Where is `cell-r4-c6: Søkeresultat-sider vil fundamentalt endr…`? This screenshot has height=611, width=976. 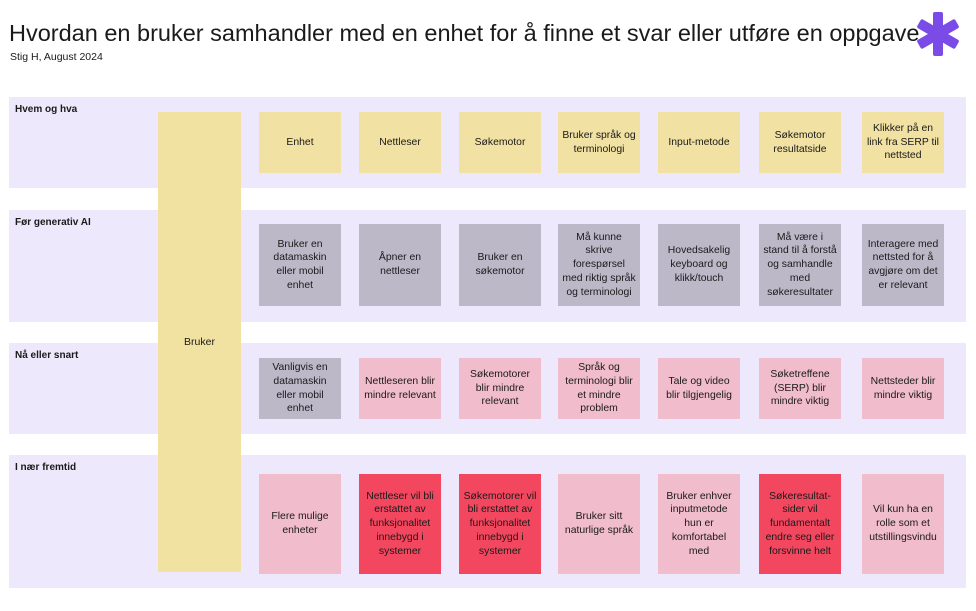
cell-r4-c6: Søkeresultat-sider vil fundamentalt endr… is located at coordinates (800, 524).